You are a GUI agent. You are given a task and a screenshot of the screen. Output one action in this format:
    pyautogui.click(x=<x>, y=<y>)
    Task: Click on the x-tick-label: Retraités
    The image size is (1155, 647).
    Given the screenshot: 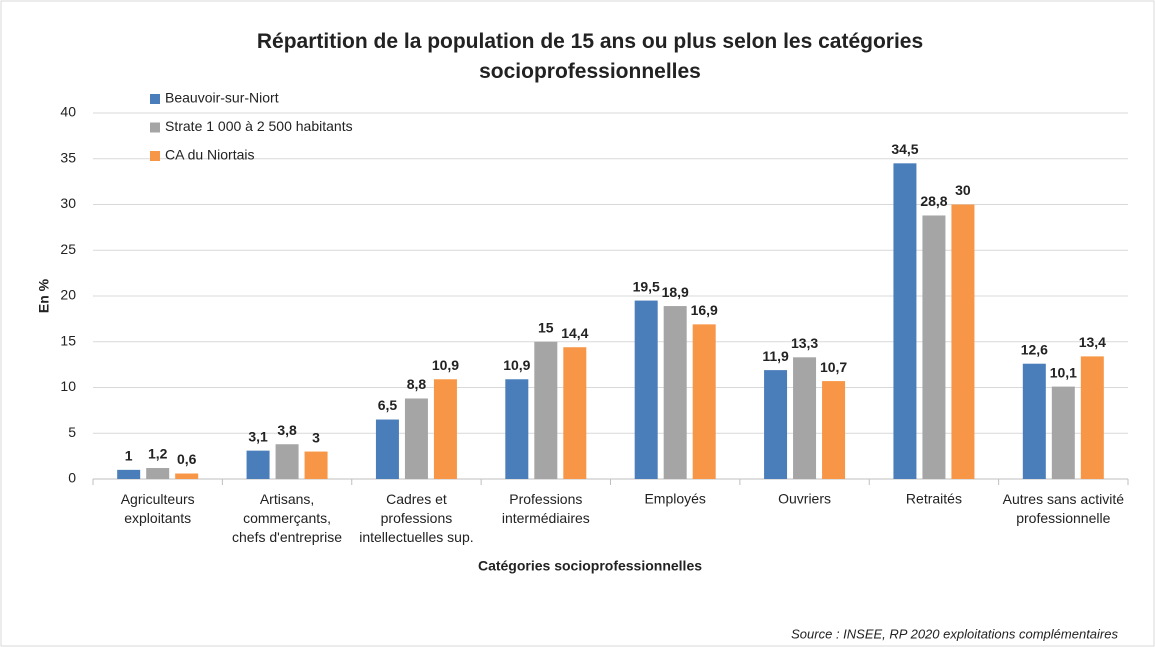 What is the action you would take?
    pyautogui.click(x=934, y=499)
    